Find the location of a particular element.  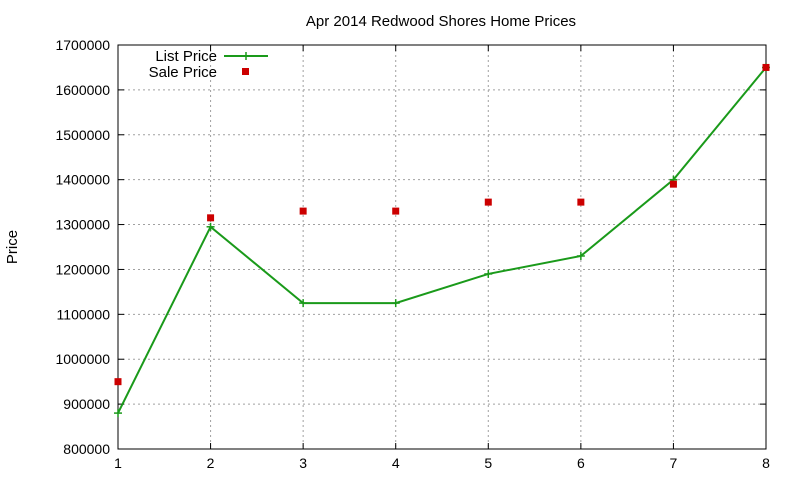

legend: List Price Sale Price is located at coordinates (208, 64).